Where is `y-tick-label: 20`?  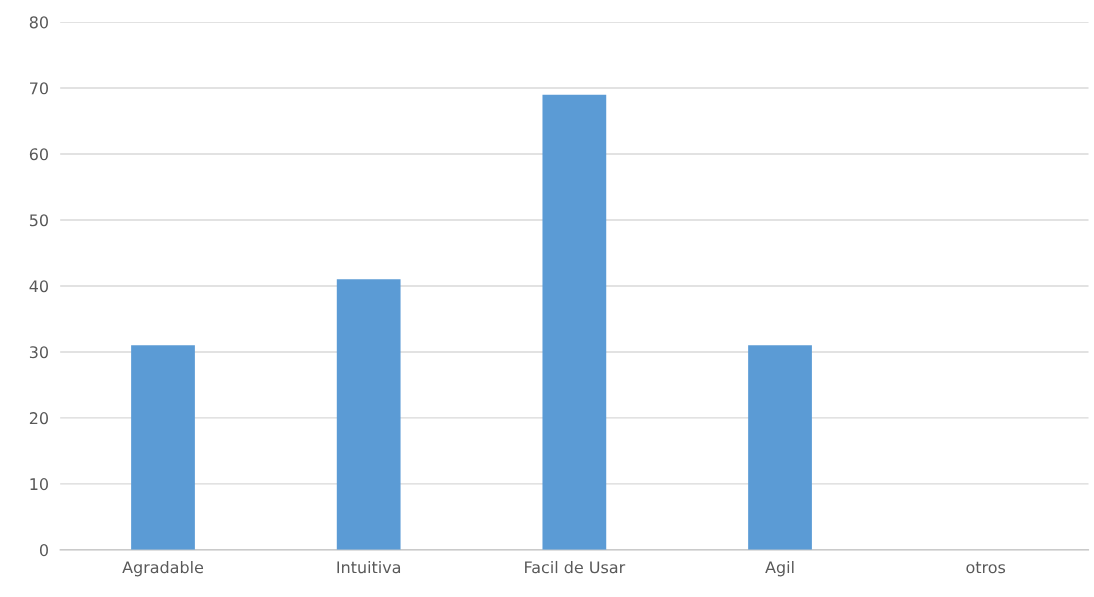 y-tick-label: 20 is located at coordinates (38, 418).